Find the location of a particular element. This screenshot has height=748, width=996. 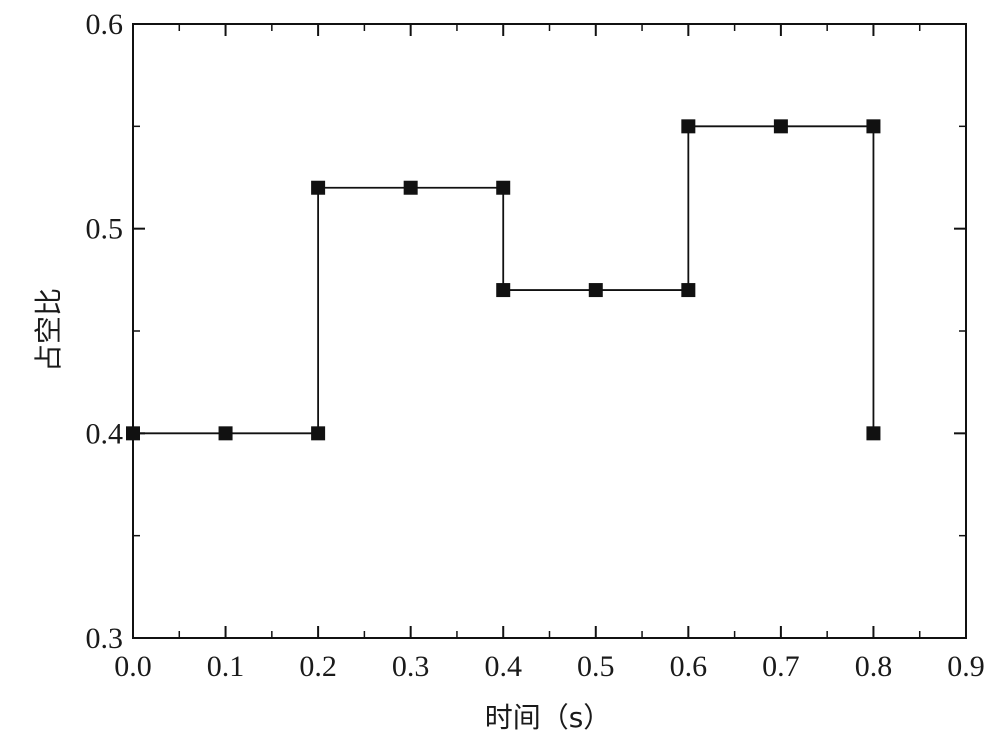

x-tick-label: 0.0 is located at coordinates (133, 666).